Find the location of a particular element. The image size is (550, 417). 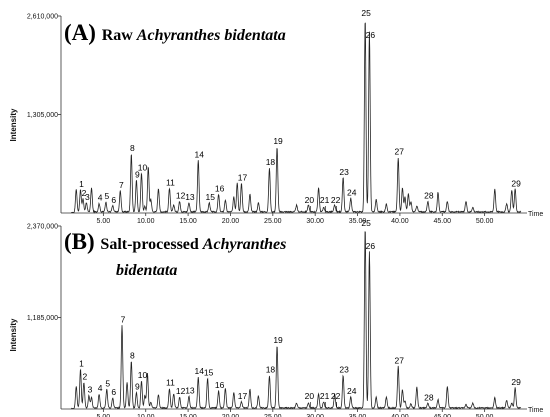

title-italic: Achyranthes bidentata is located at coordinates (211, 35).